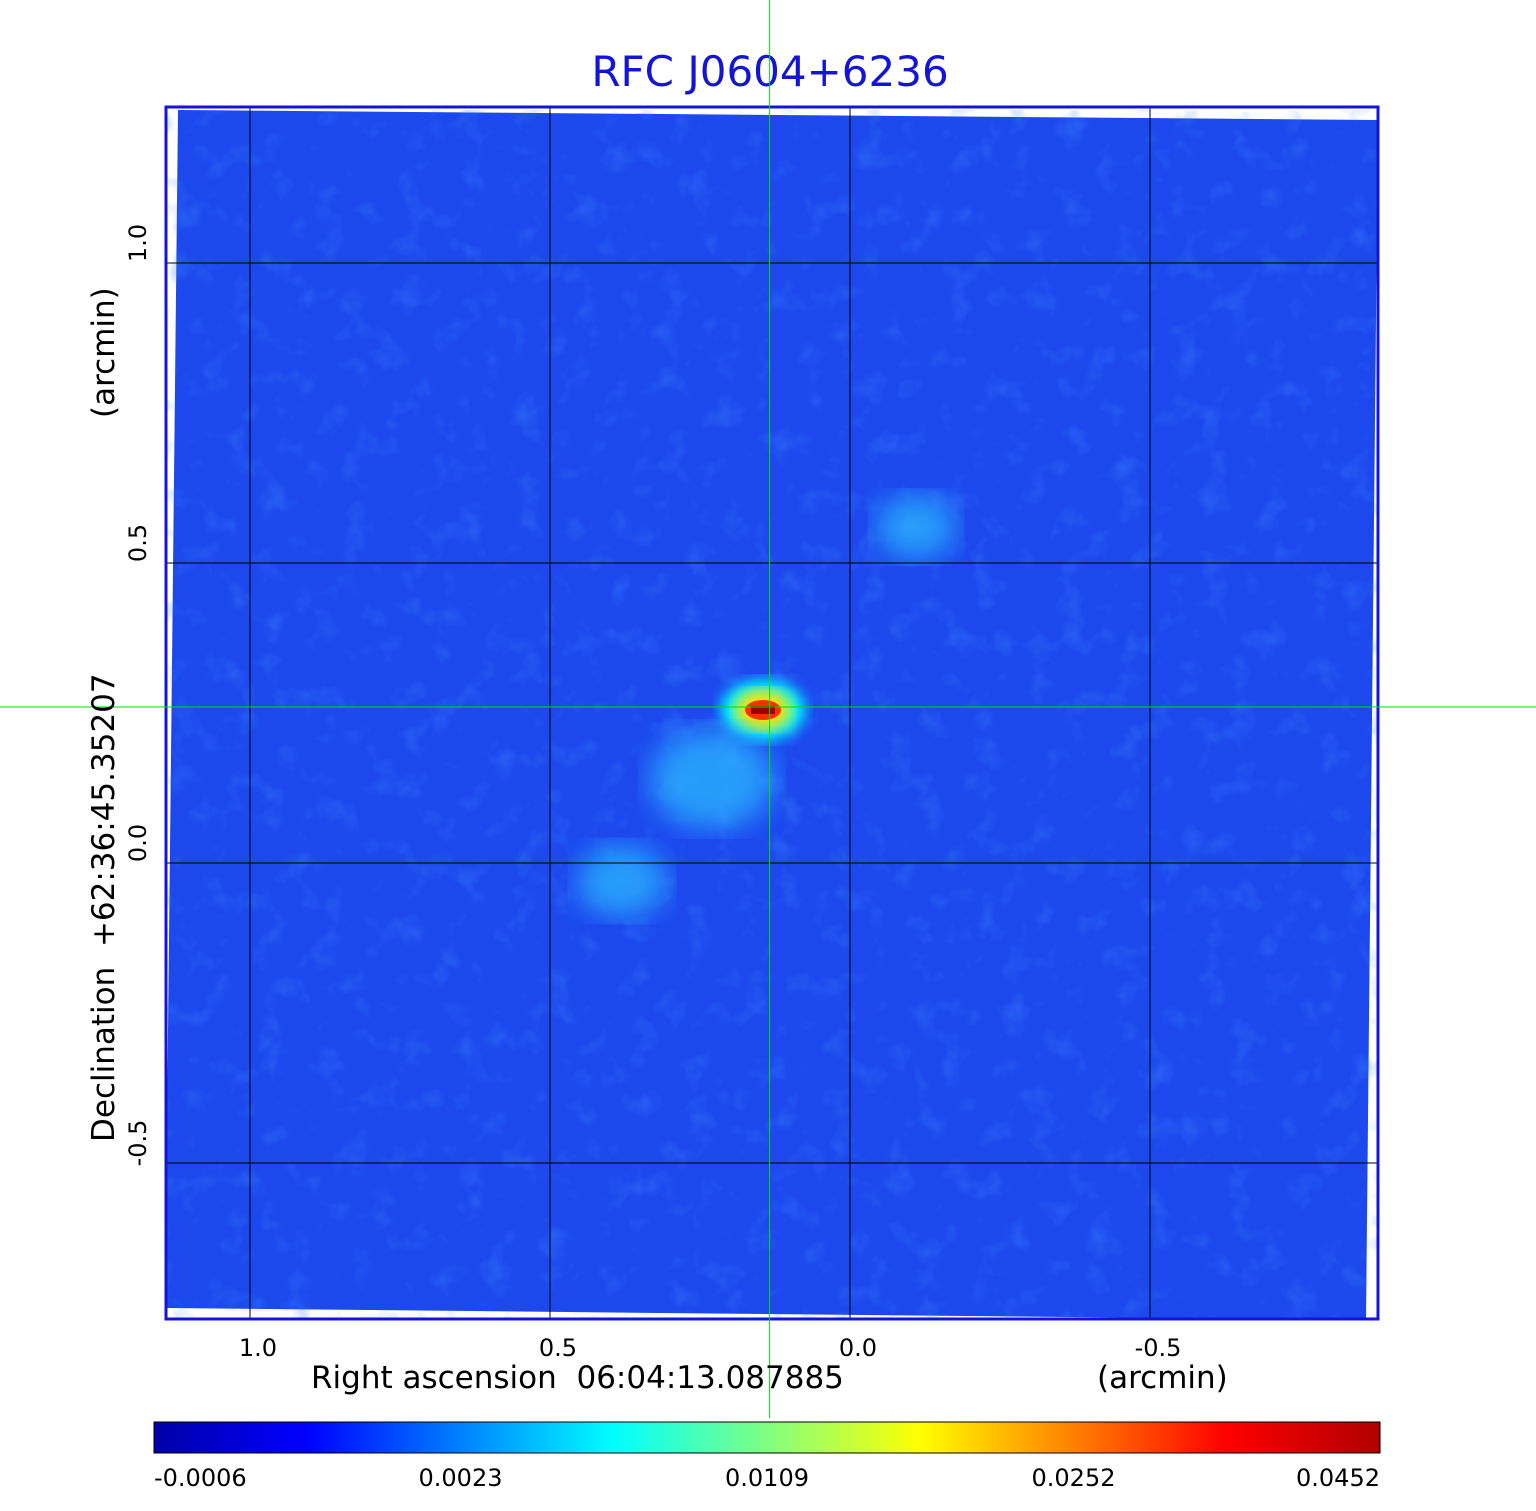 Image resolution: width=1536 pixels, height=1511 pixels. I want to click on x-tick-label: 0.0, so click(858, 1348).